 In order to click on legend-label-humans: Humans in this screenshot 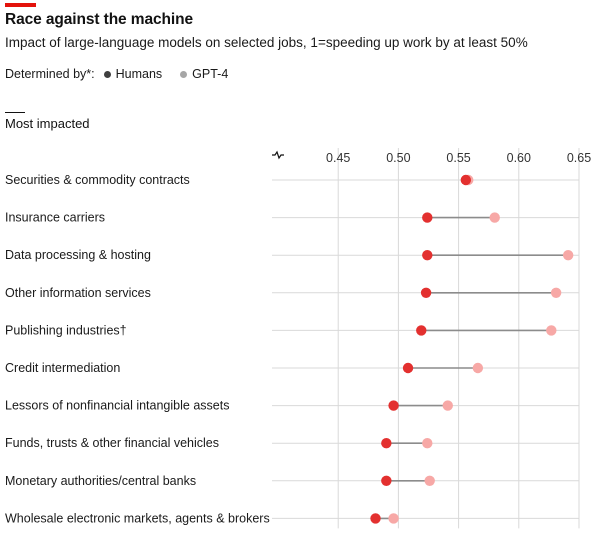, I will do `click(139, 74)`.